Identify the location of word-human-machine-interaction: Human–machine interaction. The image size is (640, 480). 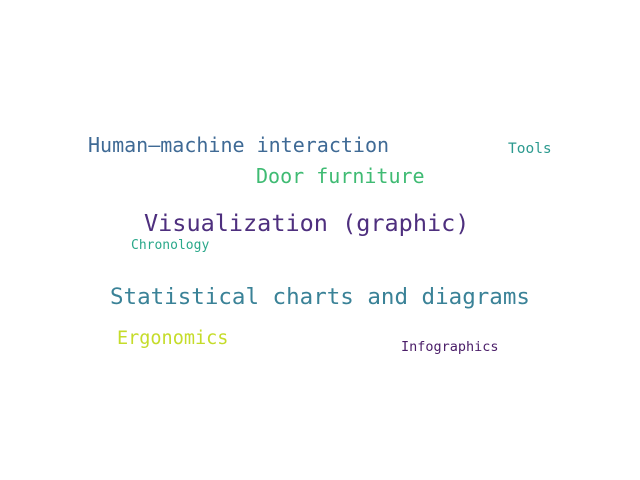
(239, 145).